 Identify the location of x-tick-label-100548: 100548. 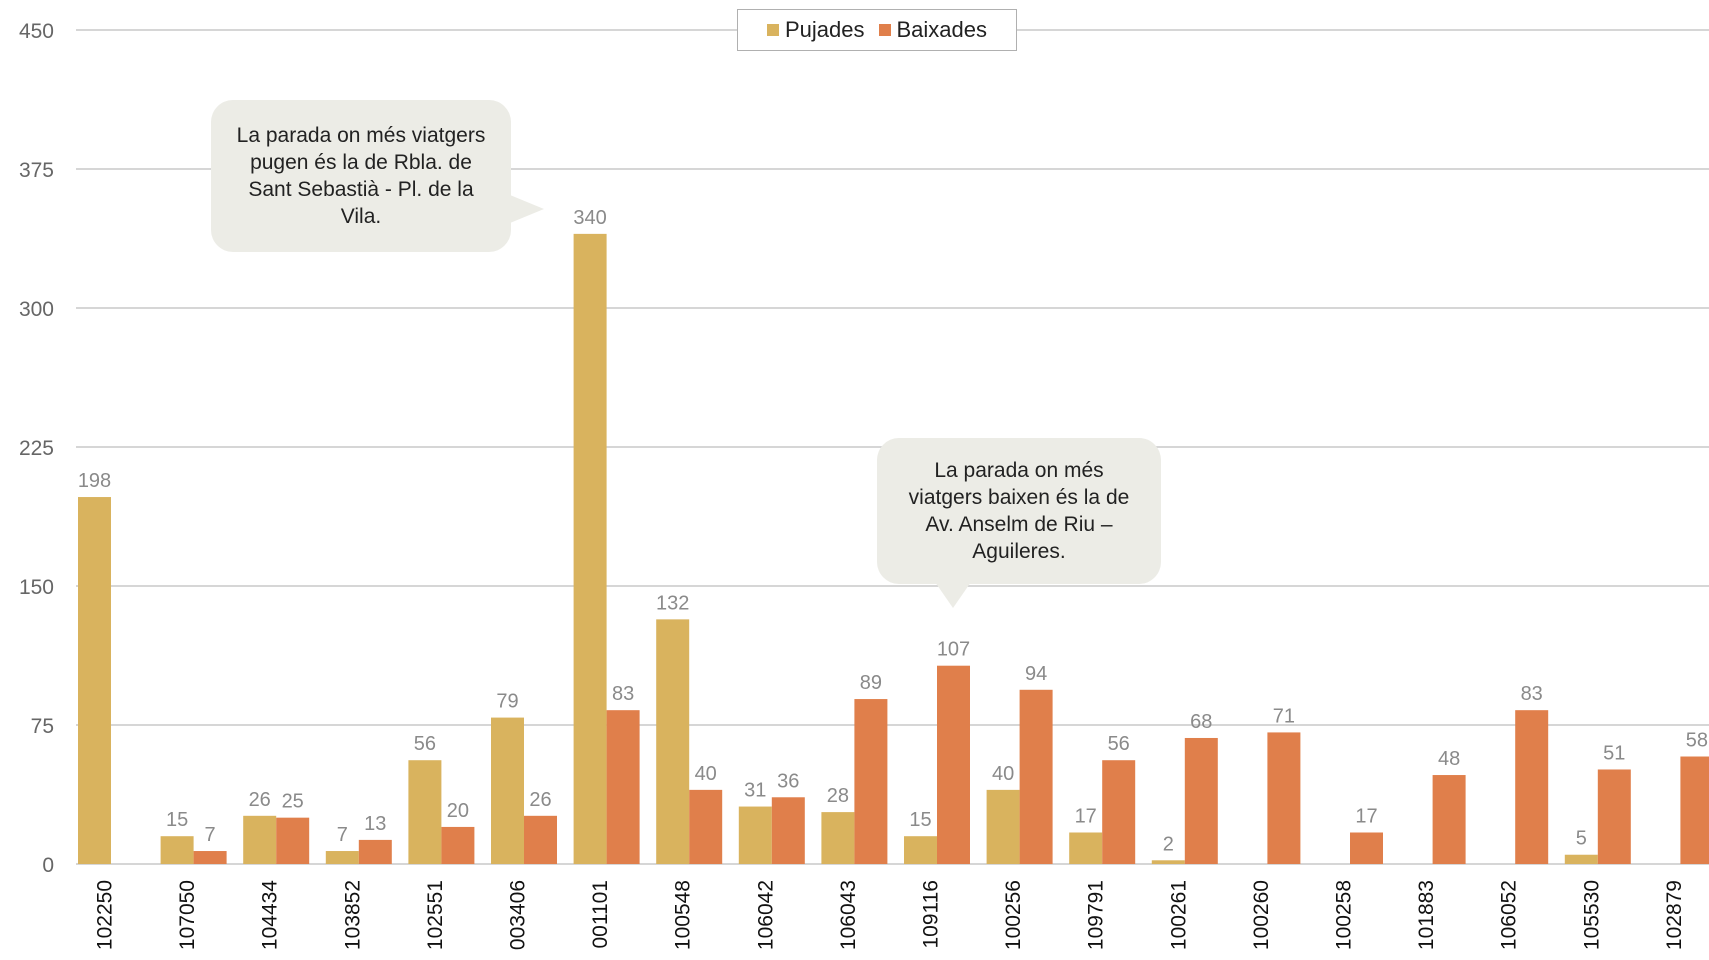
(683, 915).